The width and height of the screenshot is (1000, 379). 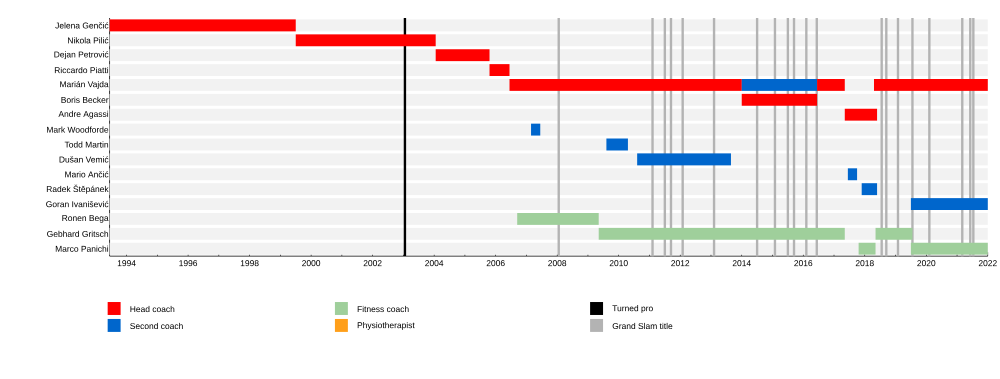 I want to click on y-tick-label: Nikola Pilić, so click(x=88, y=40).